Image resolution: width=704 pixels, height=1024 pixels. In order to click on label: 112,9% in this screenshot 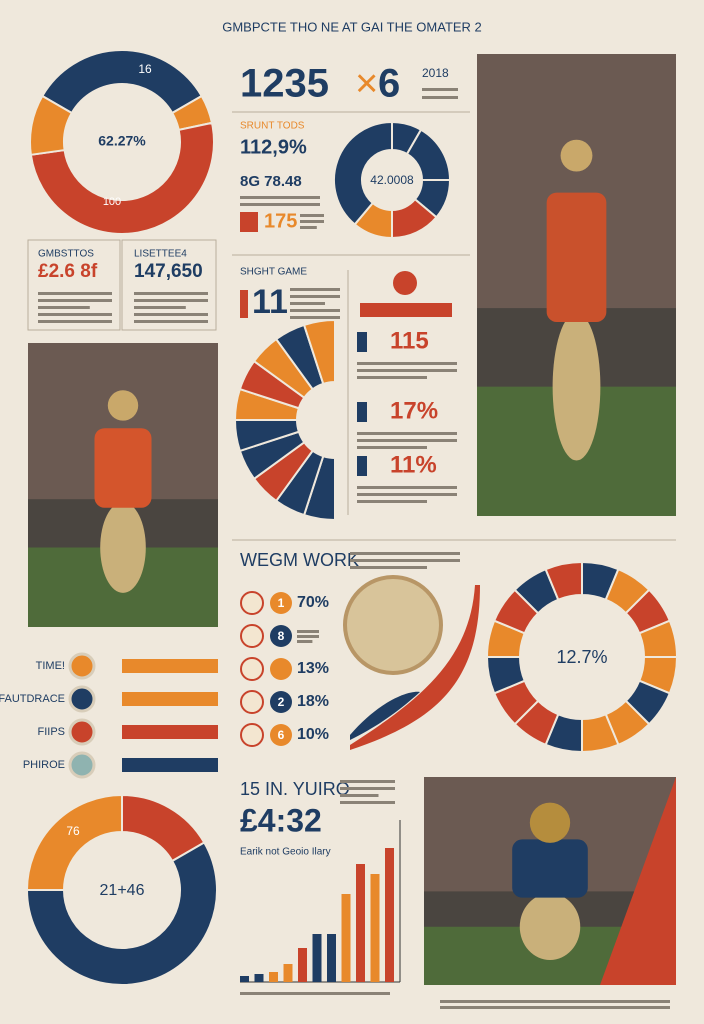, I will do `click(273, 147)`.